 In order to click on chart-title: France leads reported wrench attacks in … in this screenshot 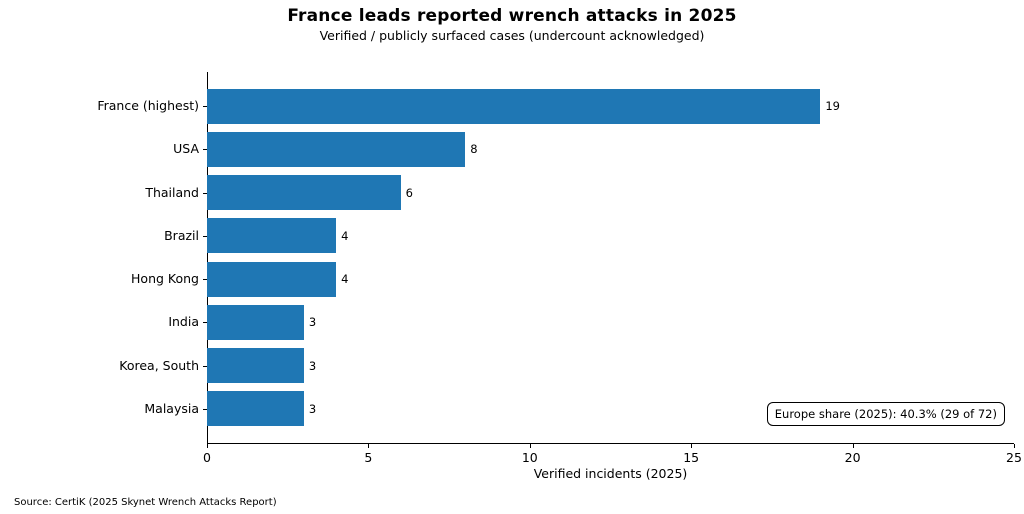, I will do `click(512, 16)`.